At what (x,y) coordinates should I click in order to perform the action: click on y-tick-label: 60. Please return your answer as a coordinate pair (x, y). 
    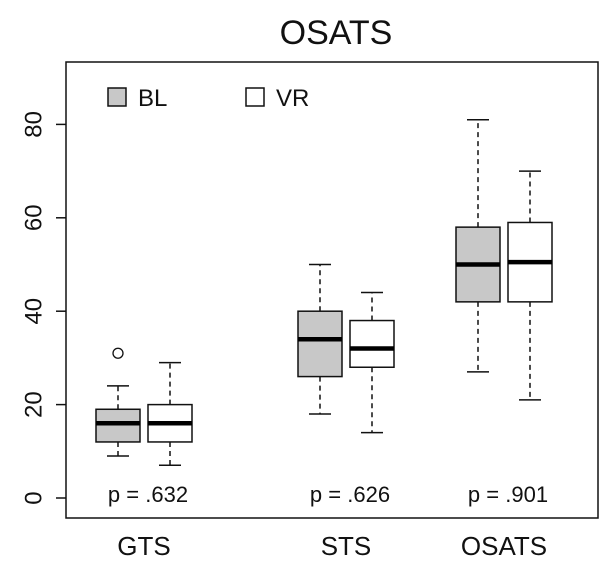
    Looking at the image, I should click on (34, 217).